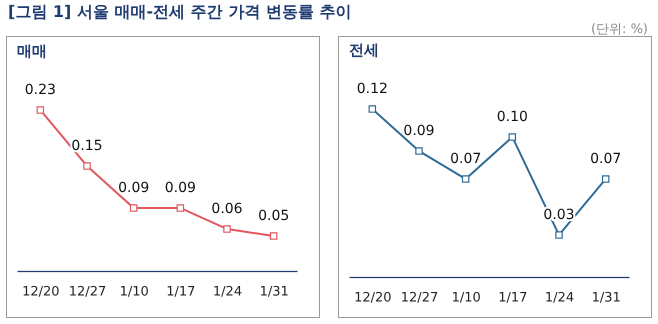 Image resolution: width=658 pixels, height=324 pixels. Describe the element at coordinates (40, 90) in the screenshot. I see `data-label: 0.23` at that location.